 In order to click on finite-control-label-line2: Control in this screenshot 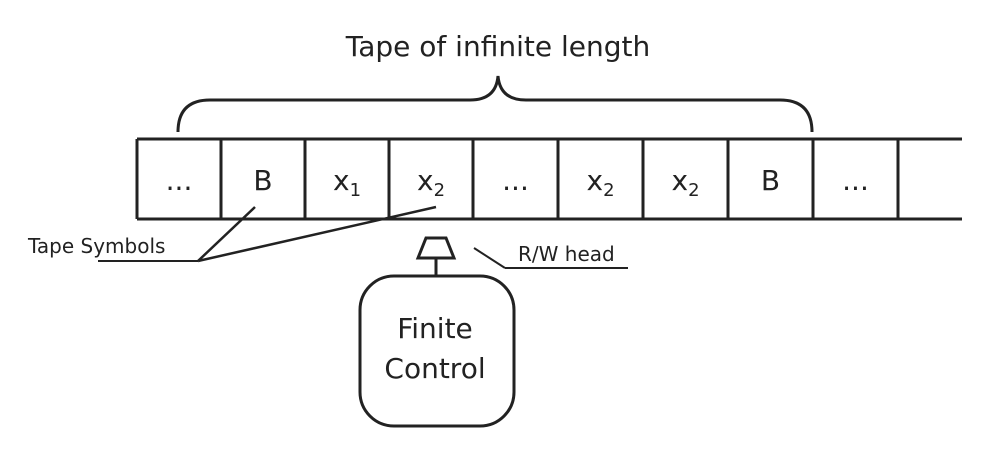, I will do `click(434, 368)`.